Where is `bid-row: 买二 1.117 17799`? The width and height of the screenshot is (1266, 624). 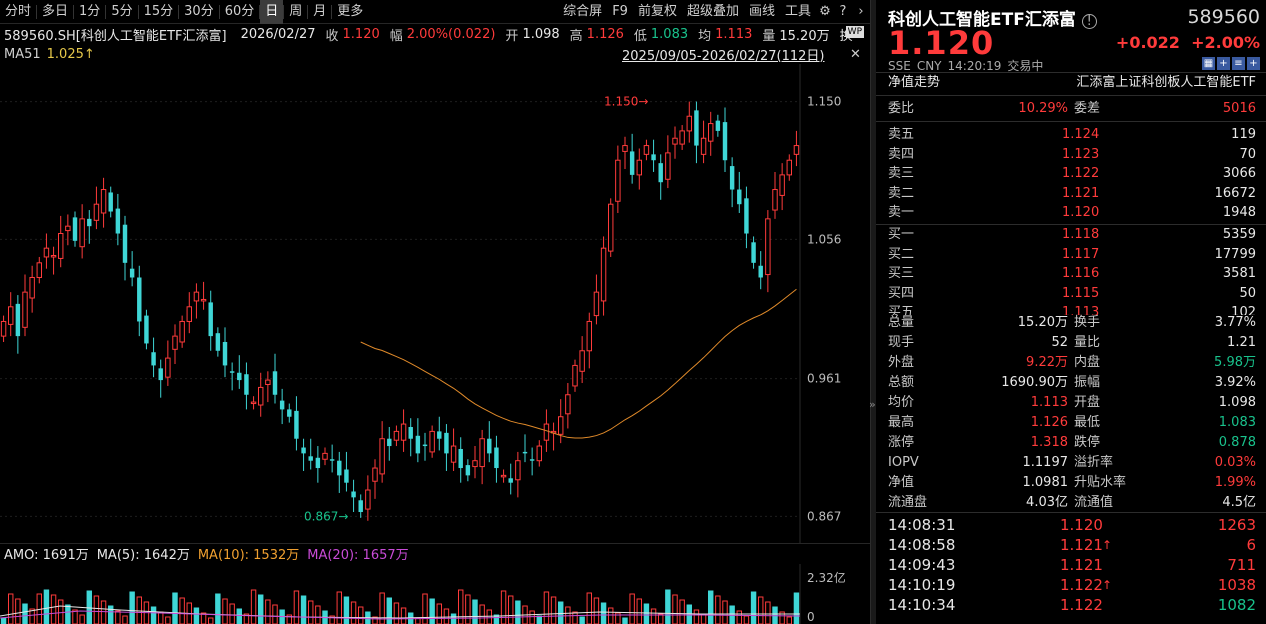 bid-row: 买二 1.117 17799 is located at coordinates (1071, 255).